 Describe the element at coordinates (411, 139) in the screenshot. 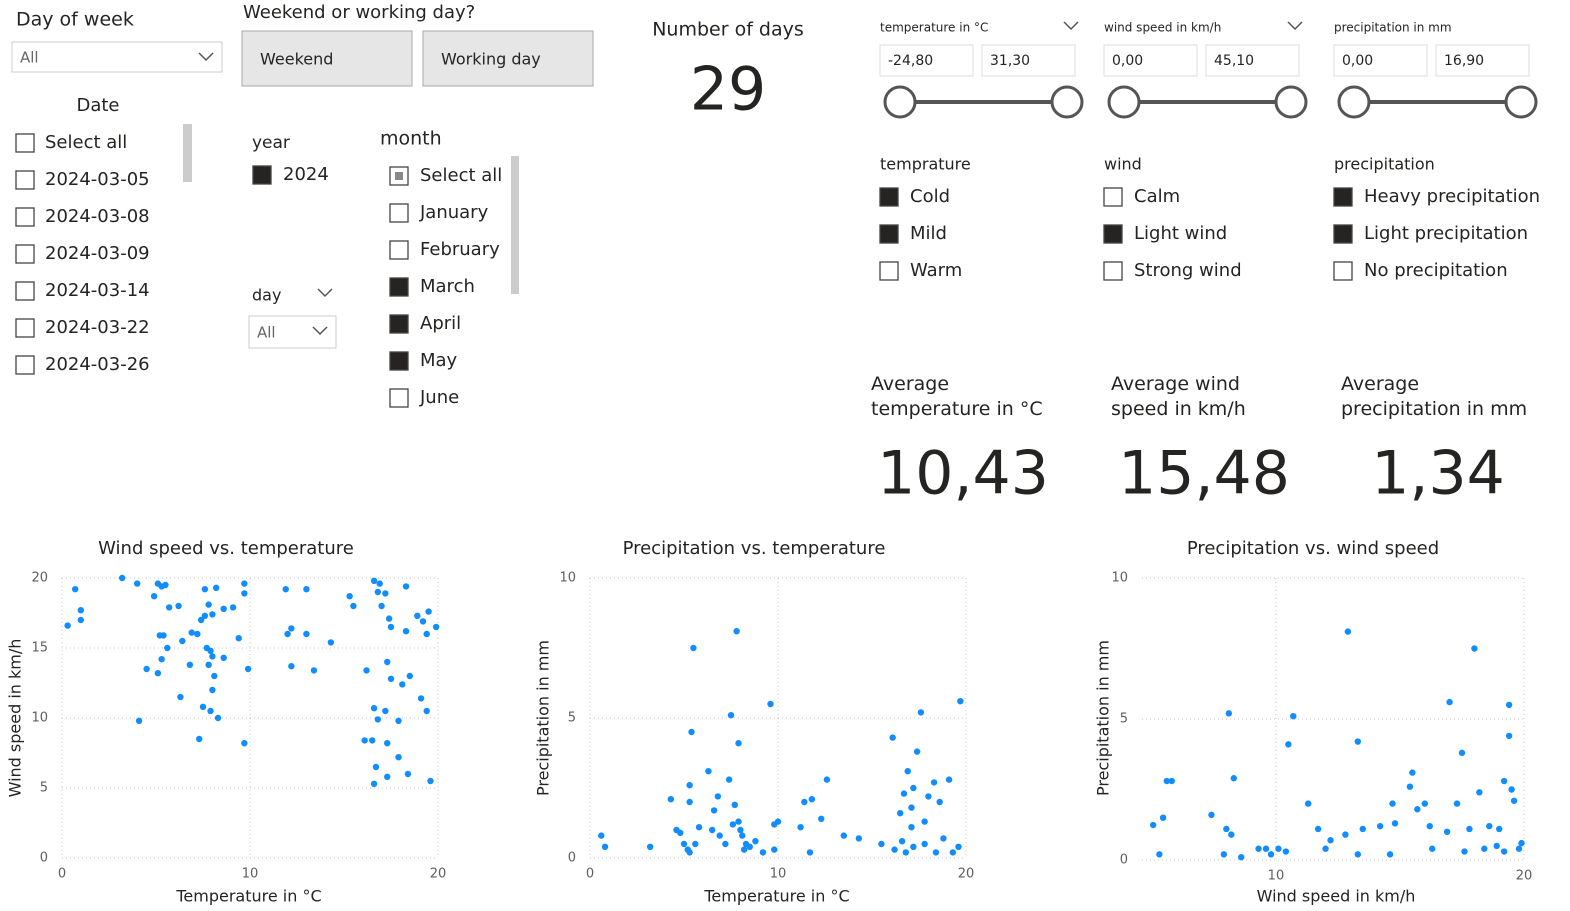

I see `slicer-title: month` at that location.